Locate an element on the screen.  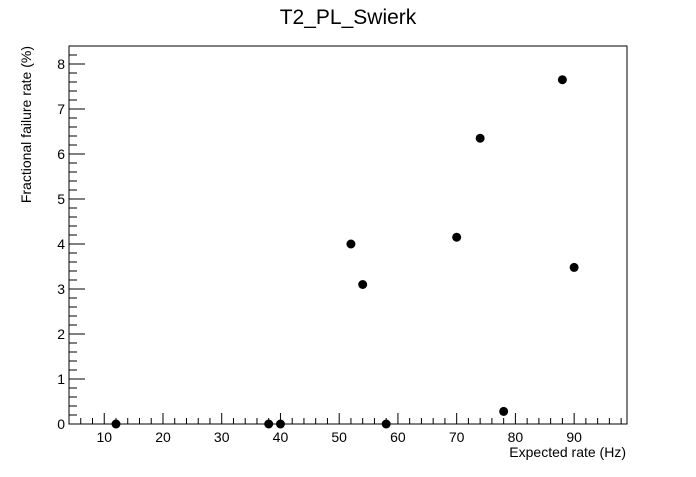
y-tick-label: 8 is located at coordinates (61, 64).